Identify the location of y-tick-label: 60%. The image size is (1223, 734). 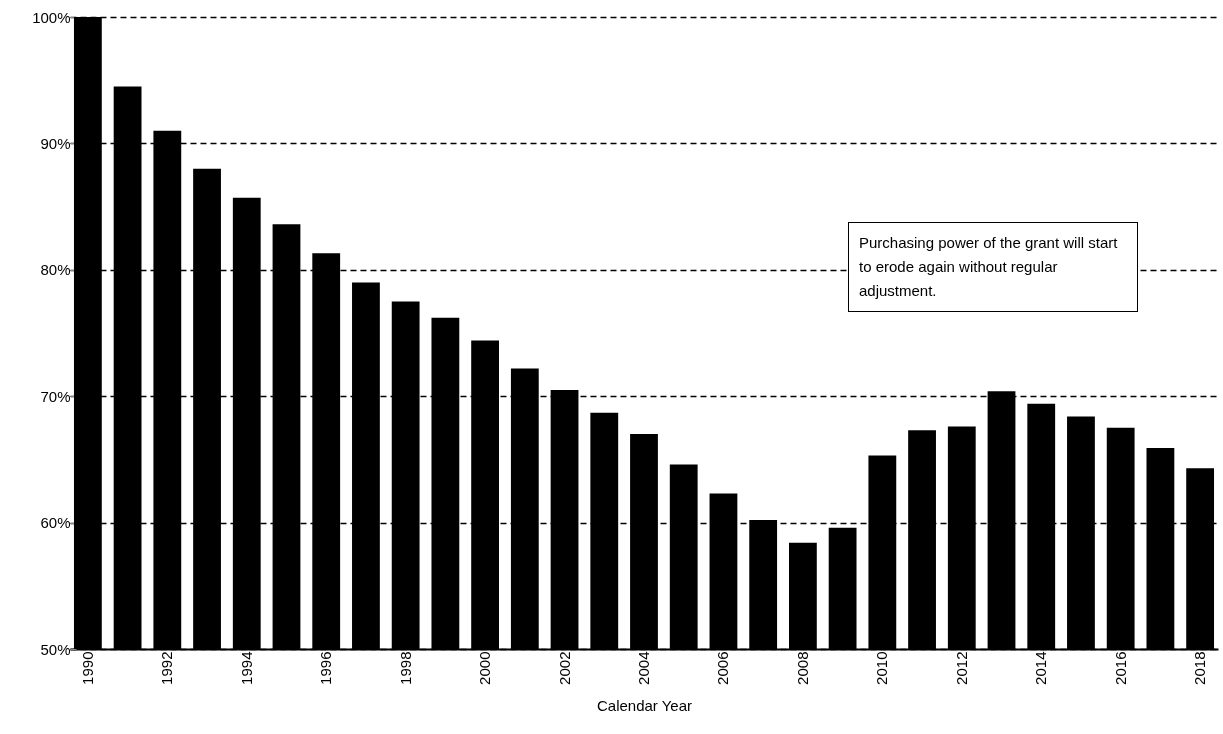
(55, 523).